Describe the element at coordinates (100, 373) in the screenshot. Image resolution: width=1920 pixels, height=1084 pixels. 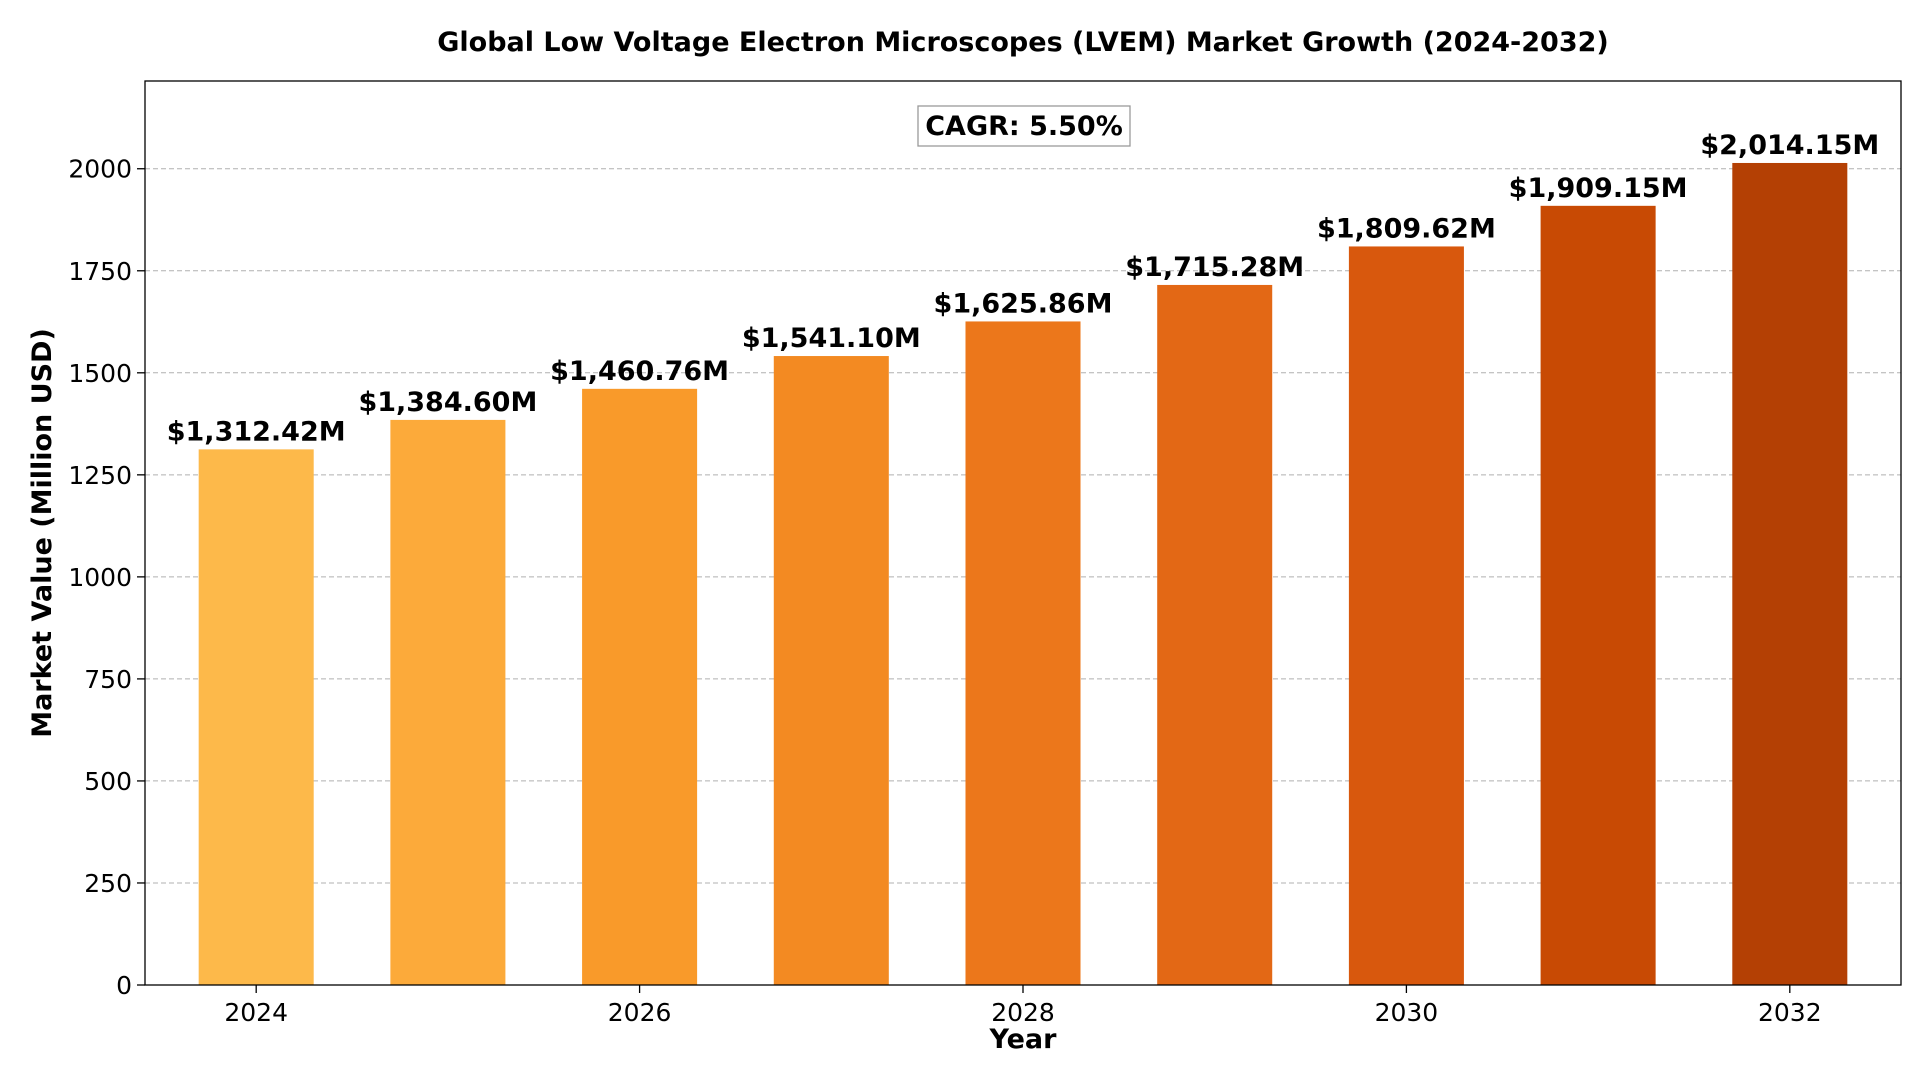
I see `y-tick-label: 1500` at that location.